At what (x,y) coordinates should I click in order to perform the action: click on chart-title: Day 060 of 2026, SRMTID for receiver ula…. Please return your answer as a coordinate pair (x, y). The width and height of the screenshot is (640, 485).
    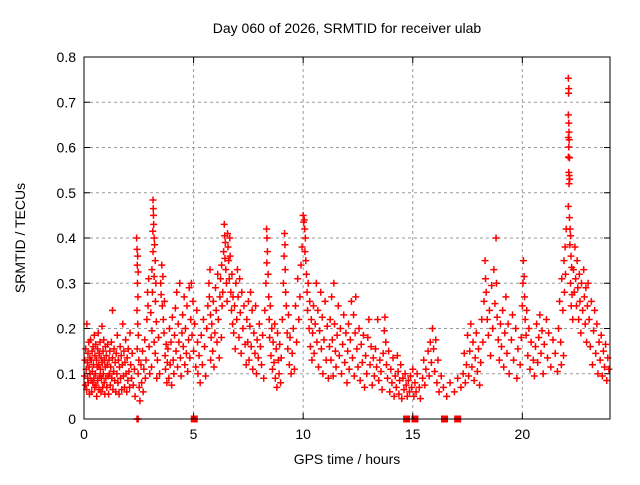
    Looking at the image, I should click on (347, 28).